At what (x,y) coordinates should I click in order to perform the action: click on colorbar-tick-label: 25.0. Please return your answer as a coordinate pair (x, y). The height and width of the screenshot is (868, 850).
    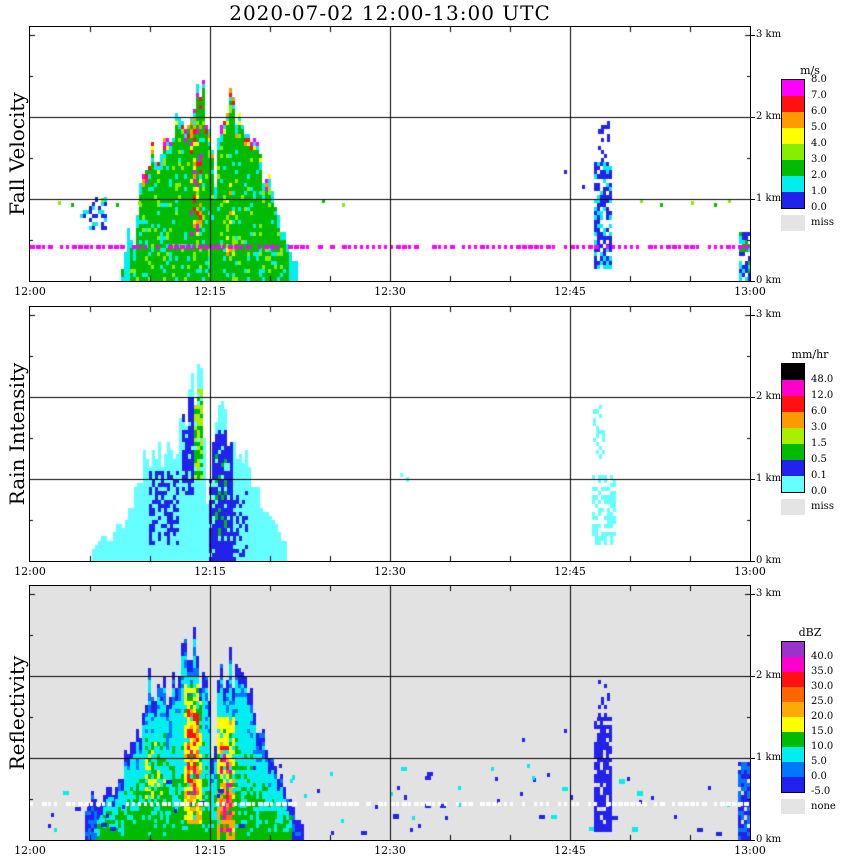
    Looking at the image, I should click on (822, 701).